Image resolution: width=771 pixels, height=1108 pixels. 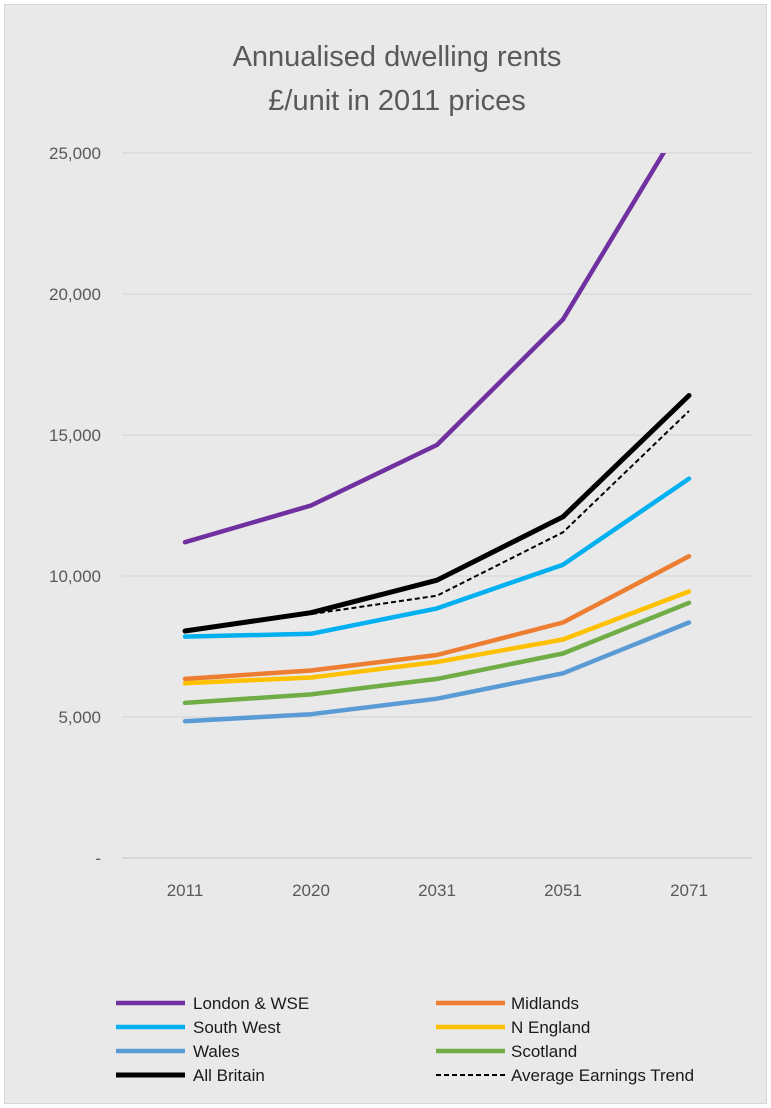 I want to click on legend-label: Average Earnings Trend, so click(x=602, y=1075).